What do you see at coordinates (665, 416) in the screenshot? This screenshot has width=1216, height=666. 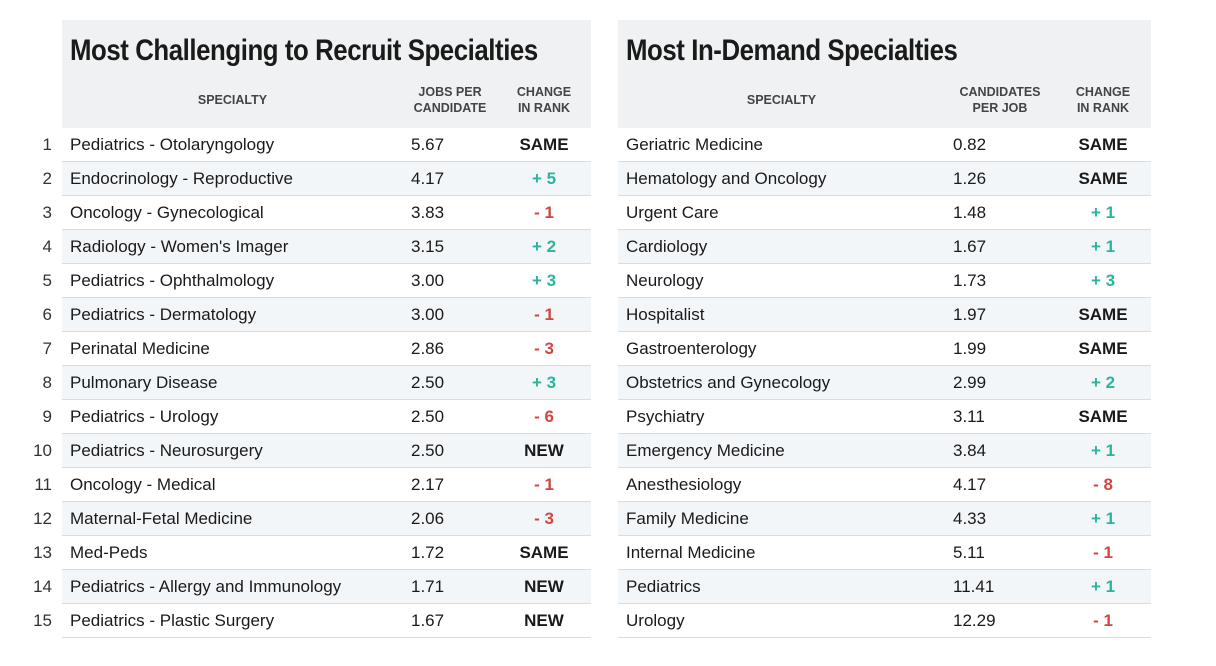 I see `specialty-cell: Psychiatry` at bounding box center [665, 416].